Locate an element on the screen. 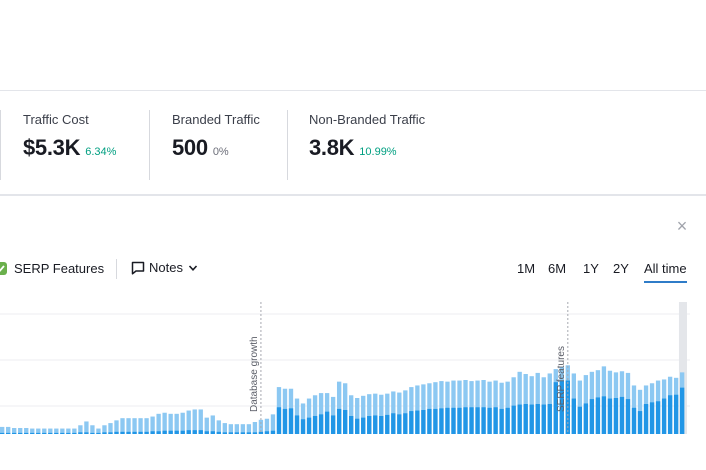  range-6m: 6M is located at coordinates (557, 268).